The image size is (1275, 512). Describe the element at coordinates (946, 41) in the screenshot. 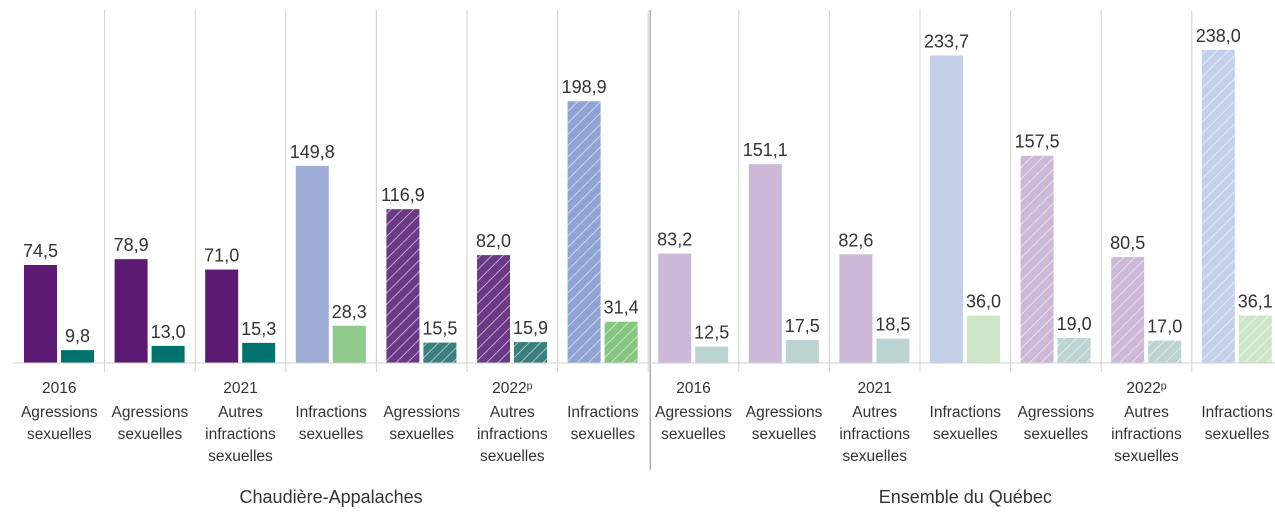

I see `value-label: 233,7` at that location.